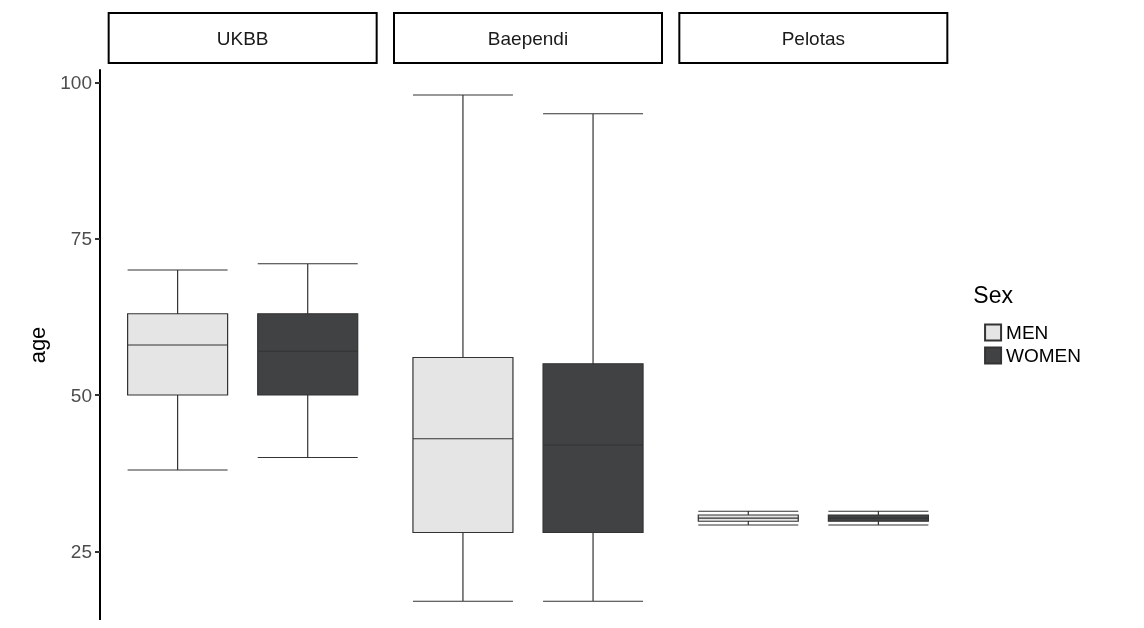  I want to click on legend-label: MEN, so click(1027, 332).